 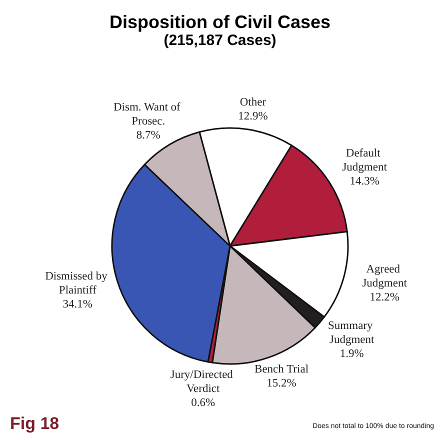 What do you see at coordinates (220, 40) in the screenshot?
I see `chart-subtitle: (215,187 Cases)` at bounding box center [220, 40].